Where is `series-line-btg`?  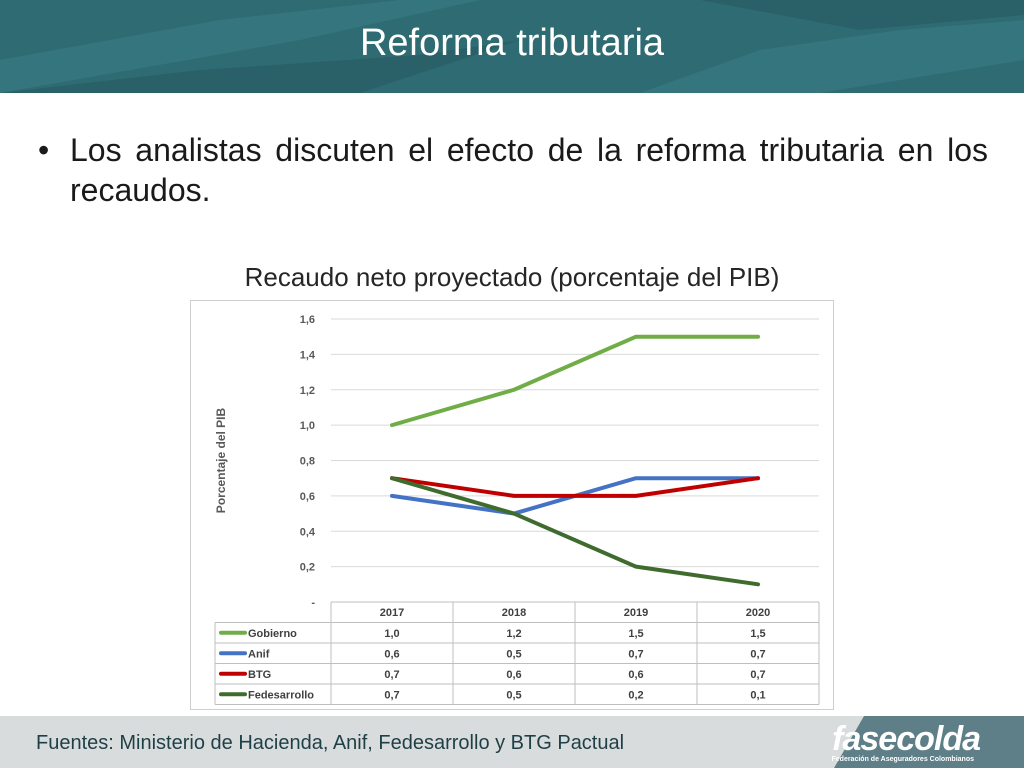
series-line-btg is located at coordinates (575, 487).